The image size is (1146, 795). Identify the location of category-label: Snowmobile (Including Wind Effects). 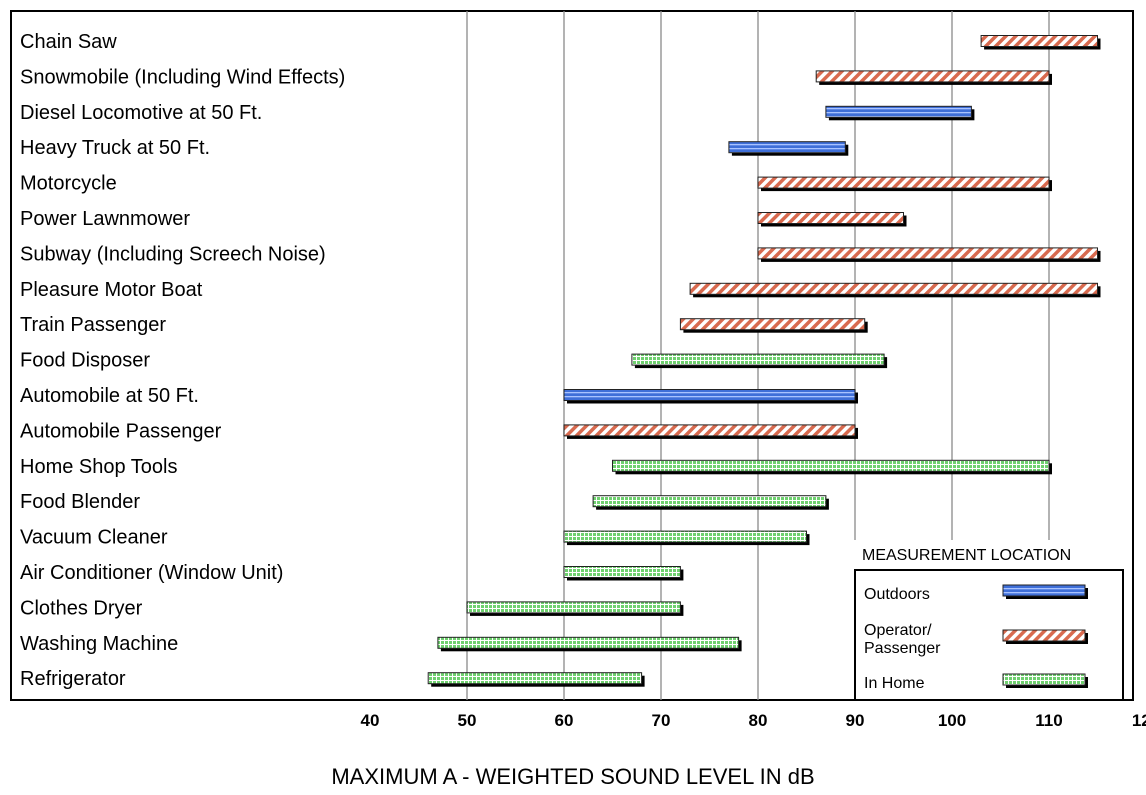
(182, 77).